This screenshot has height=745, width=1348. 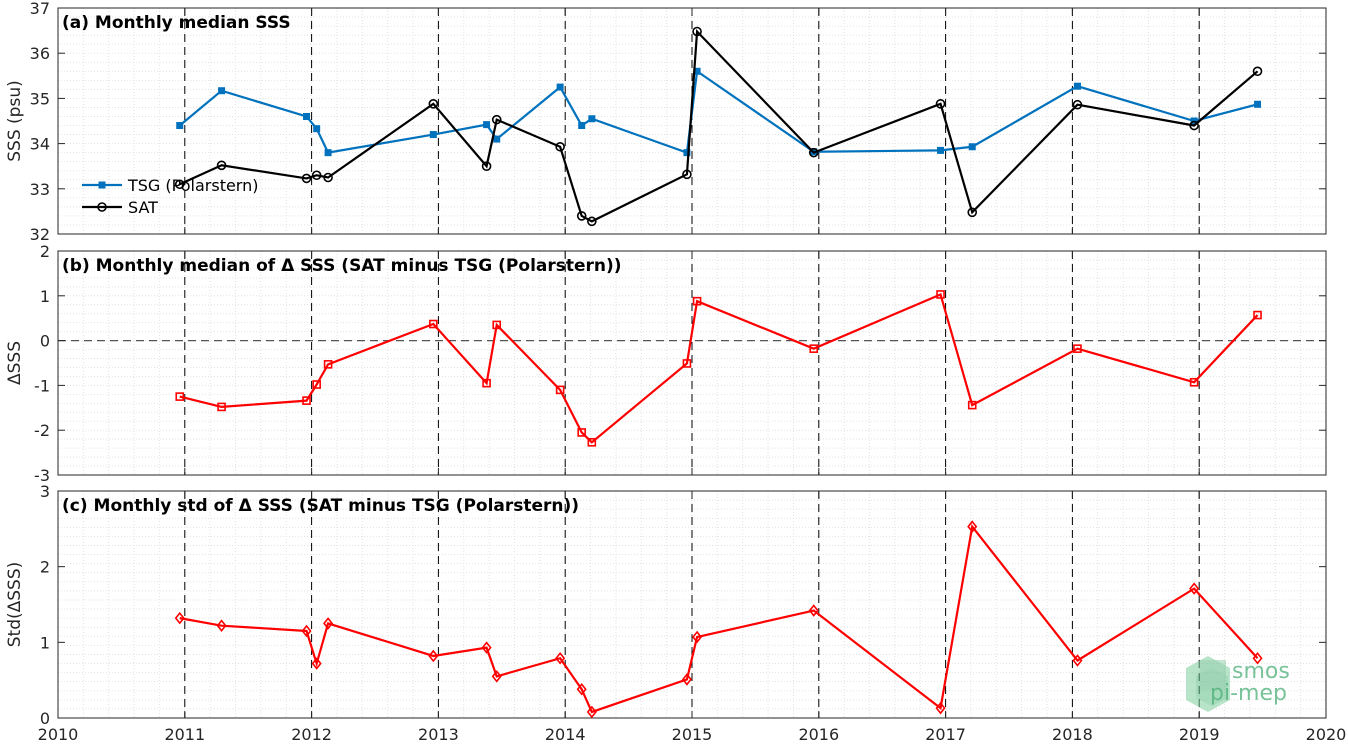 I want to click on y-tick-label: 3, so click(x=45, y=491).